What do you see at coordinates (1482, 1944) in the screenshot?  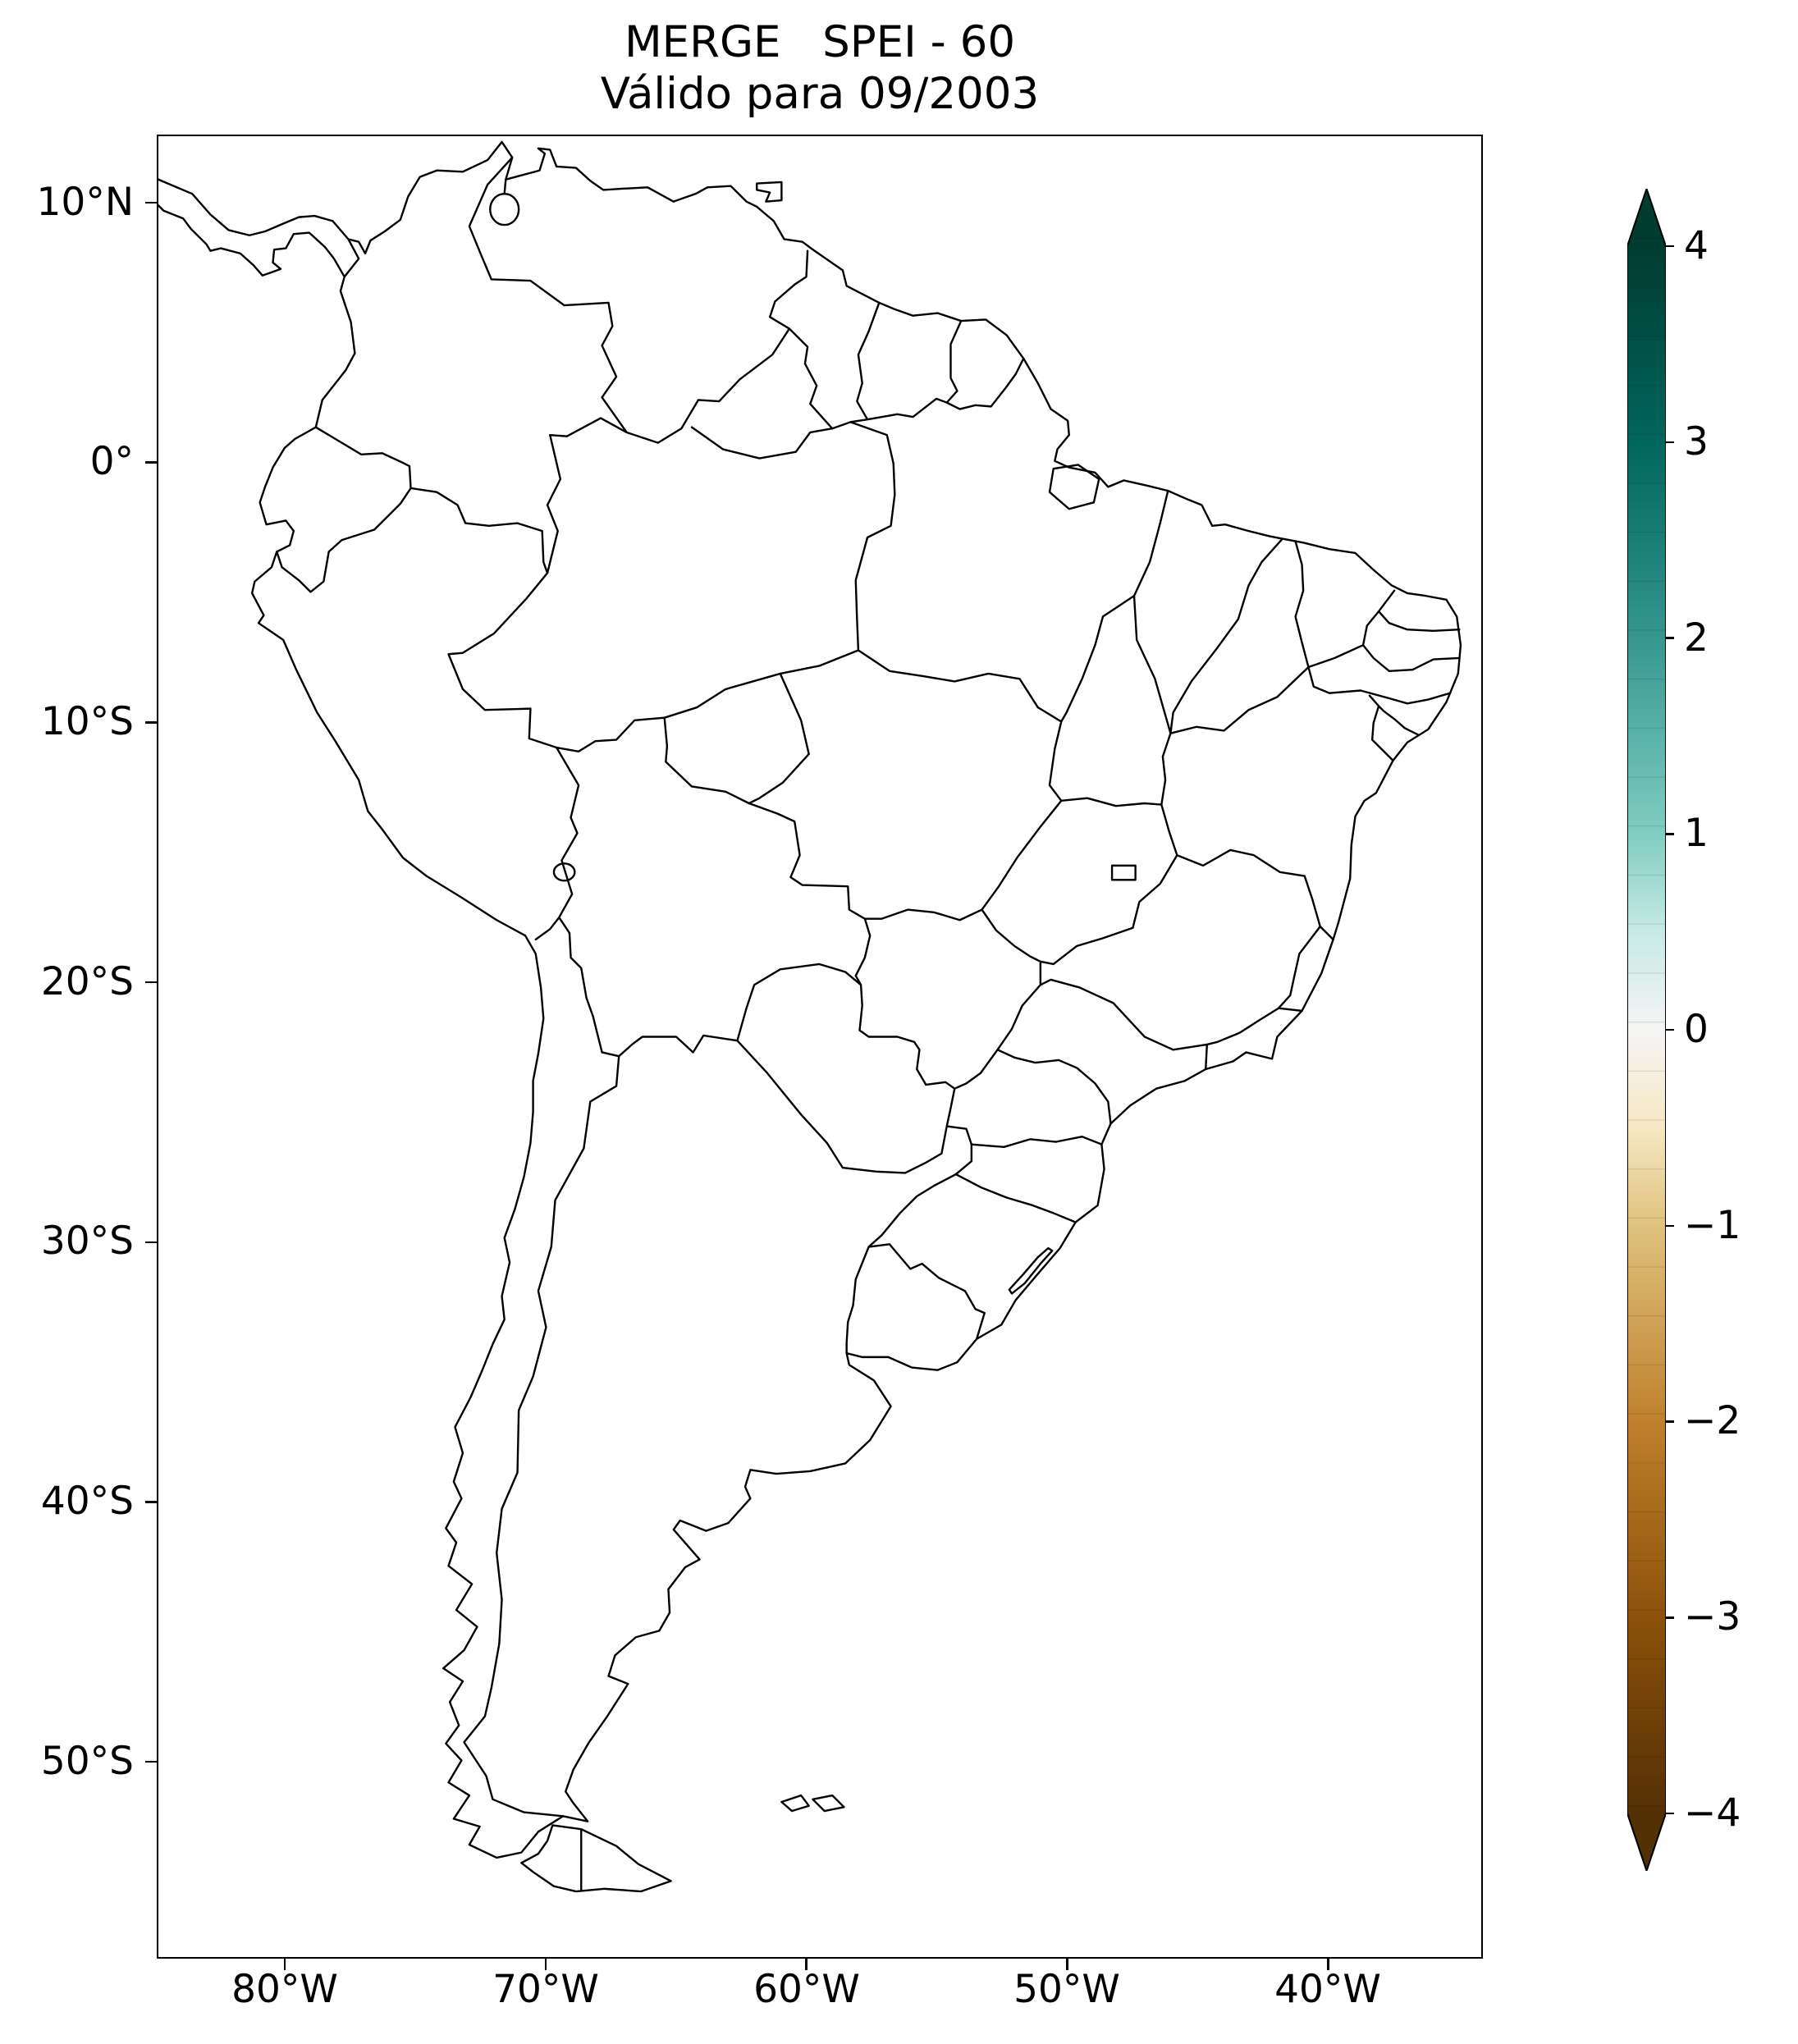 I see `inpe-logo: INPE` at bounding box center [1482, 1944].